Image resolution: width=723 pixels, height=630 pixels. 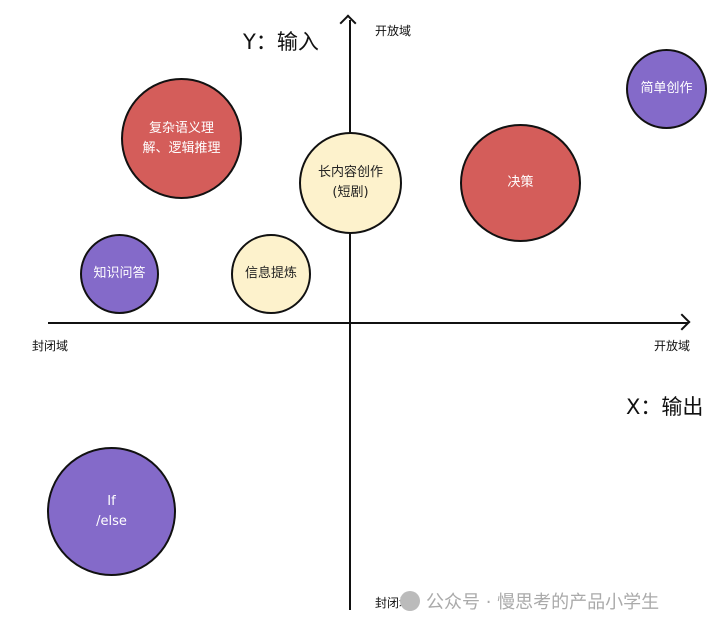 What do you see at coordinates (50, 346) in the screenshot?
I see `x-axis-left-label: 封闭域` at bounding box center [50, 346].